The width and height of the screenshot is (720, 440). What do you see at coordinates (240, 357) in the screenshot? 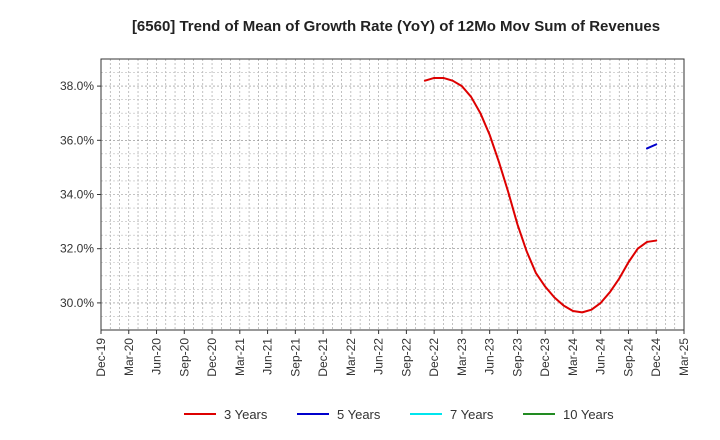
I see `x-tick-label: Mar-21` at bounding box center [240, 357].